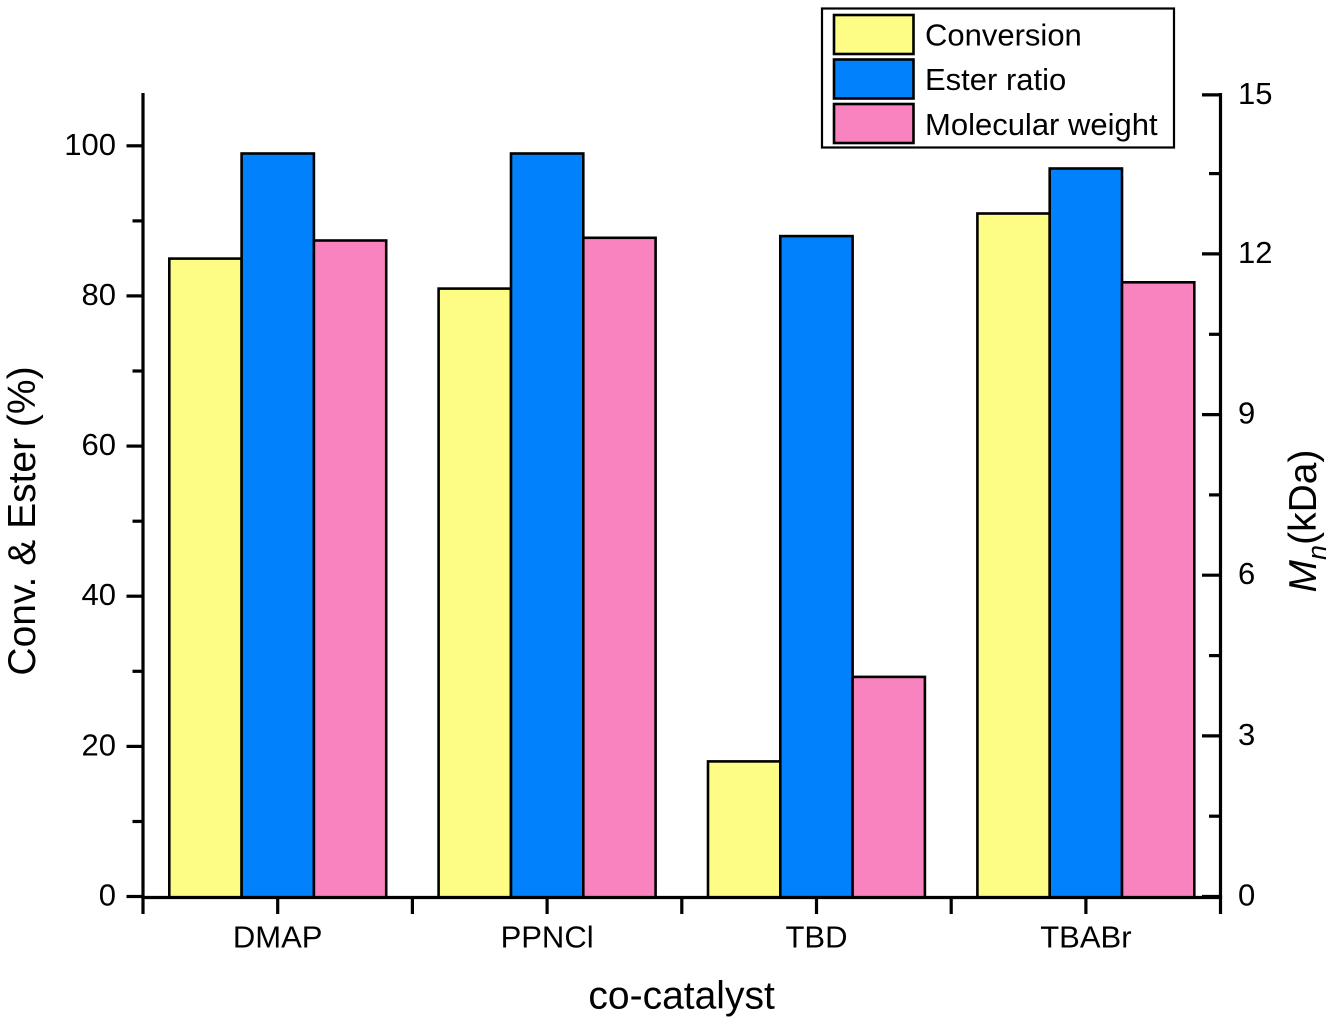  What do you see at coordinates (1246, 413) in the screenshot?
I see `svg-text: 9` at bounding box center [1246, 413].